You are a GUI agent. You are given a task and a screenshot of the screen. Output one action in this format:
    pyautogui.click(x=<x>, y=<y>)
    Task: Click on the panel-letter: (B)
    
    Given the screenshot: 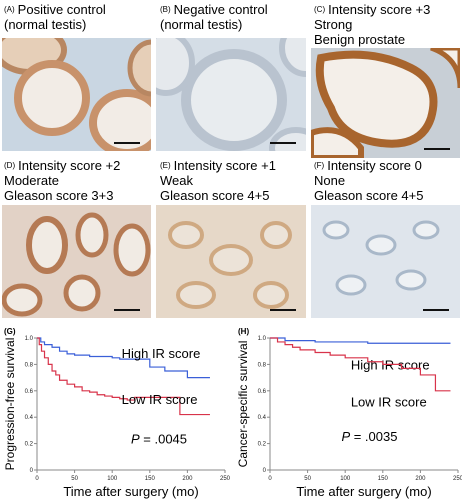 What is the action you would take?
    pyautogui.click(x=165, y=9)
    